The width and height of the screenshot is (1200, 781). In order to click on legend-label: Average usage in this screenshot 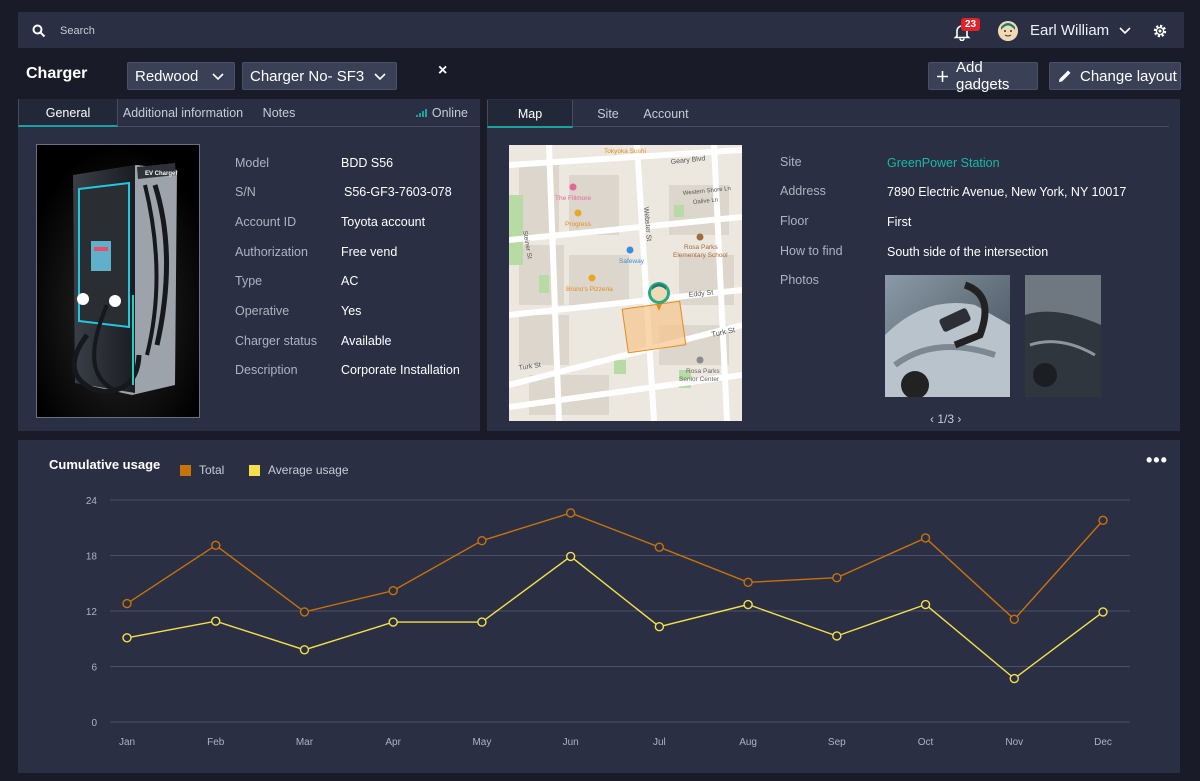, I will do `click(308, 470)`.